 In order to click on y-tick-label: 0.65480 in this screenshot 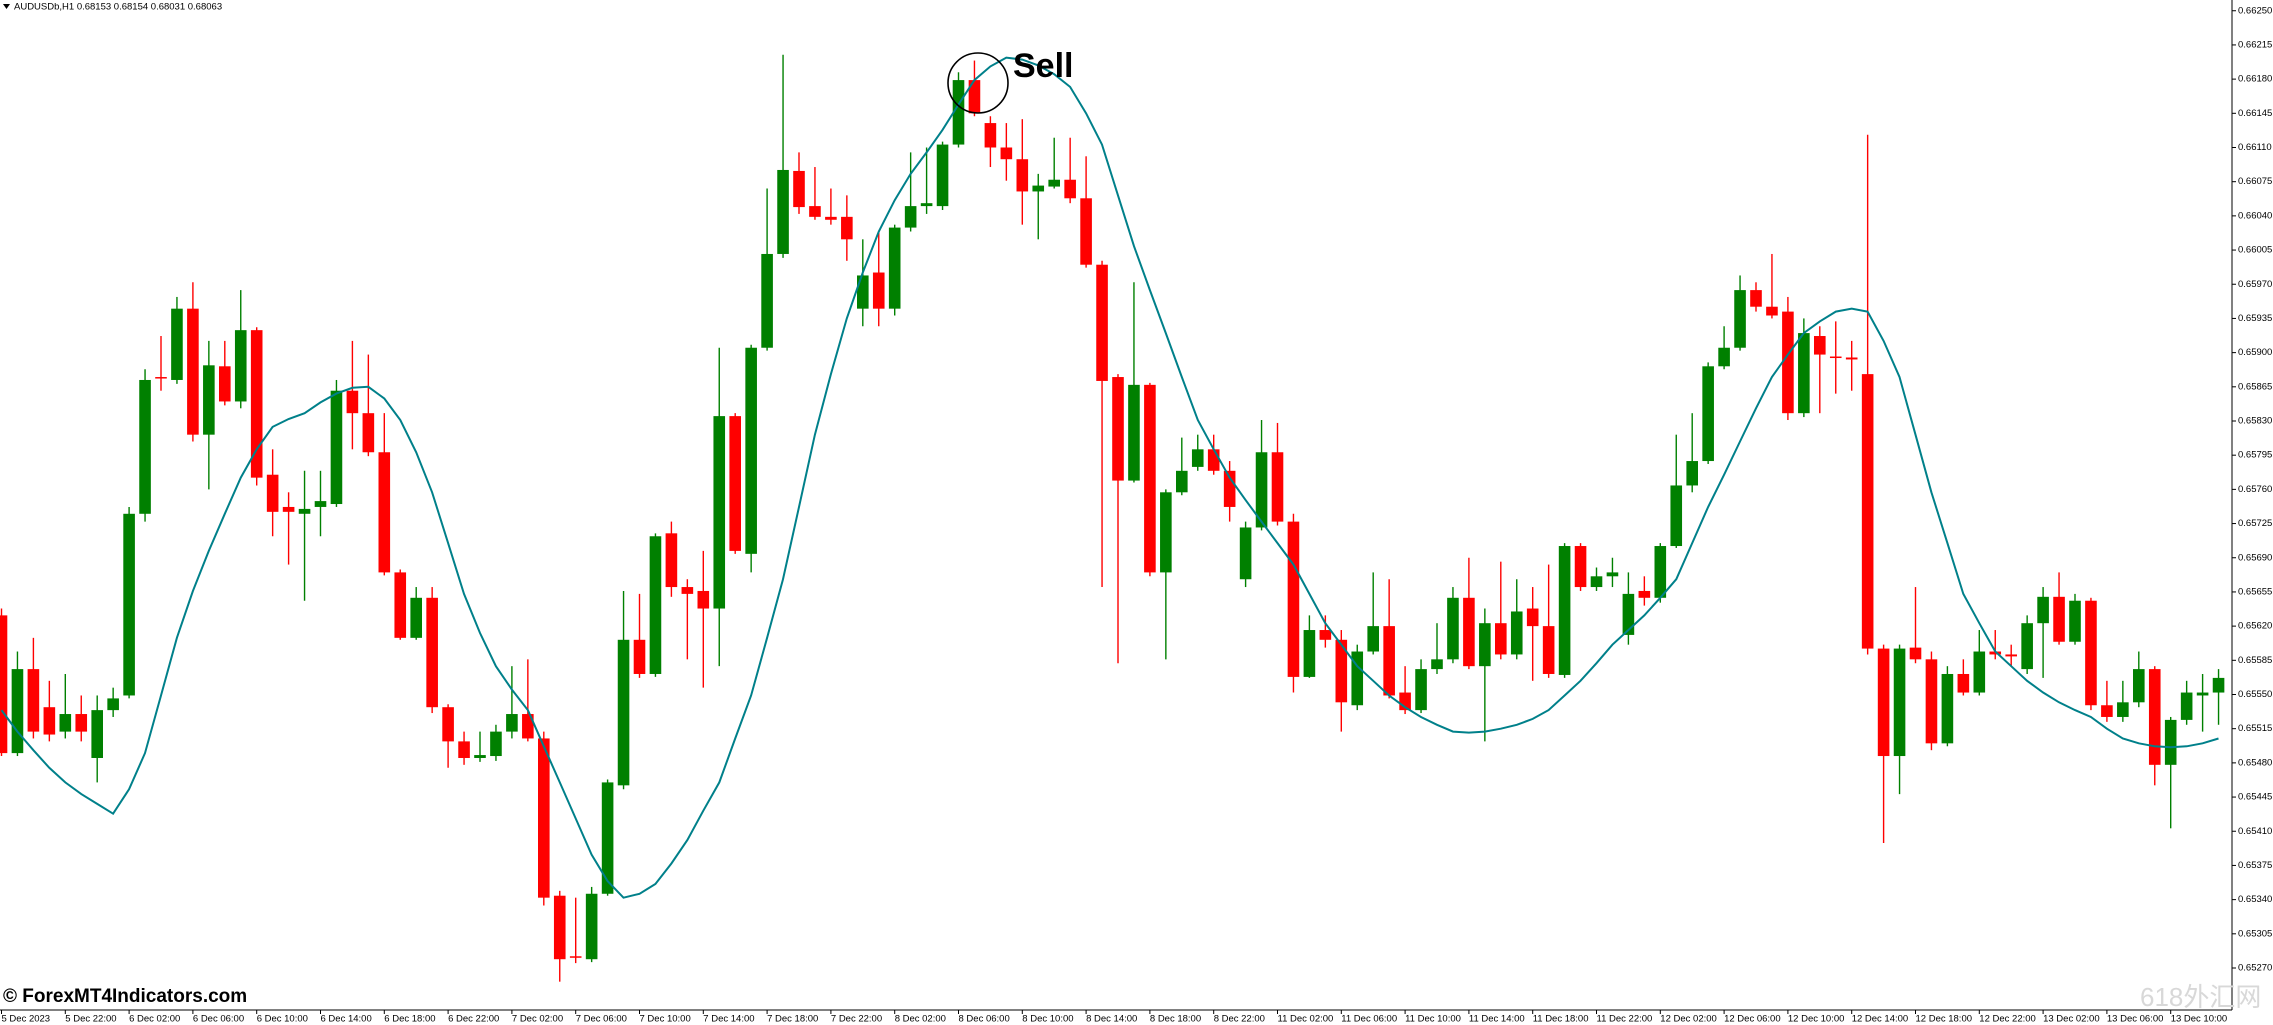, I will do `click(2255, 762)`.